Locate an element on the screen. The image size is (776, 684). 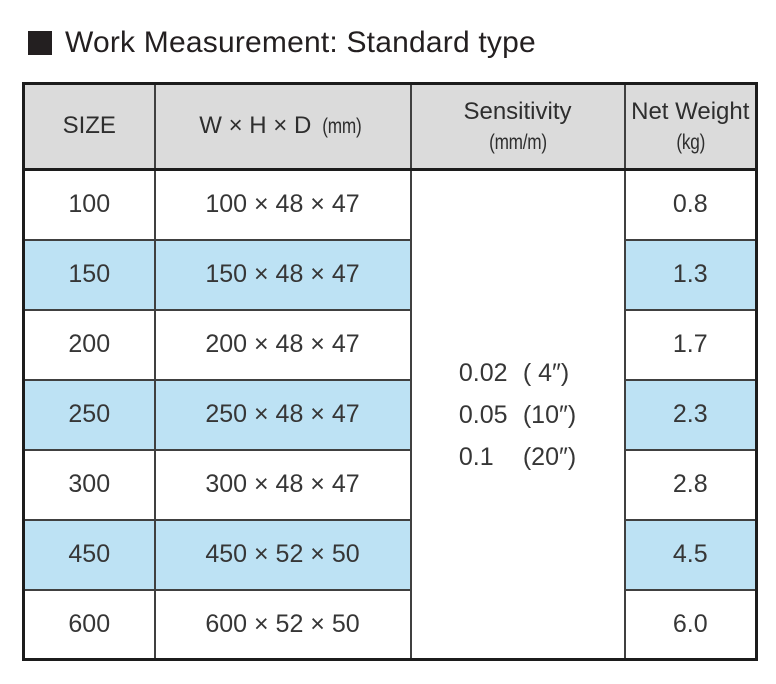
size-cell: 150 is located at coordinates (89, 274).